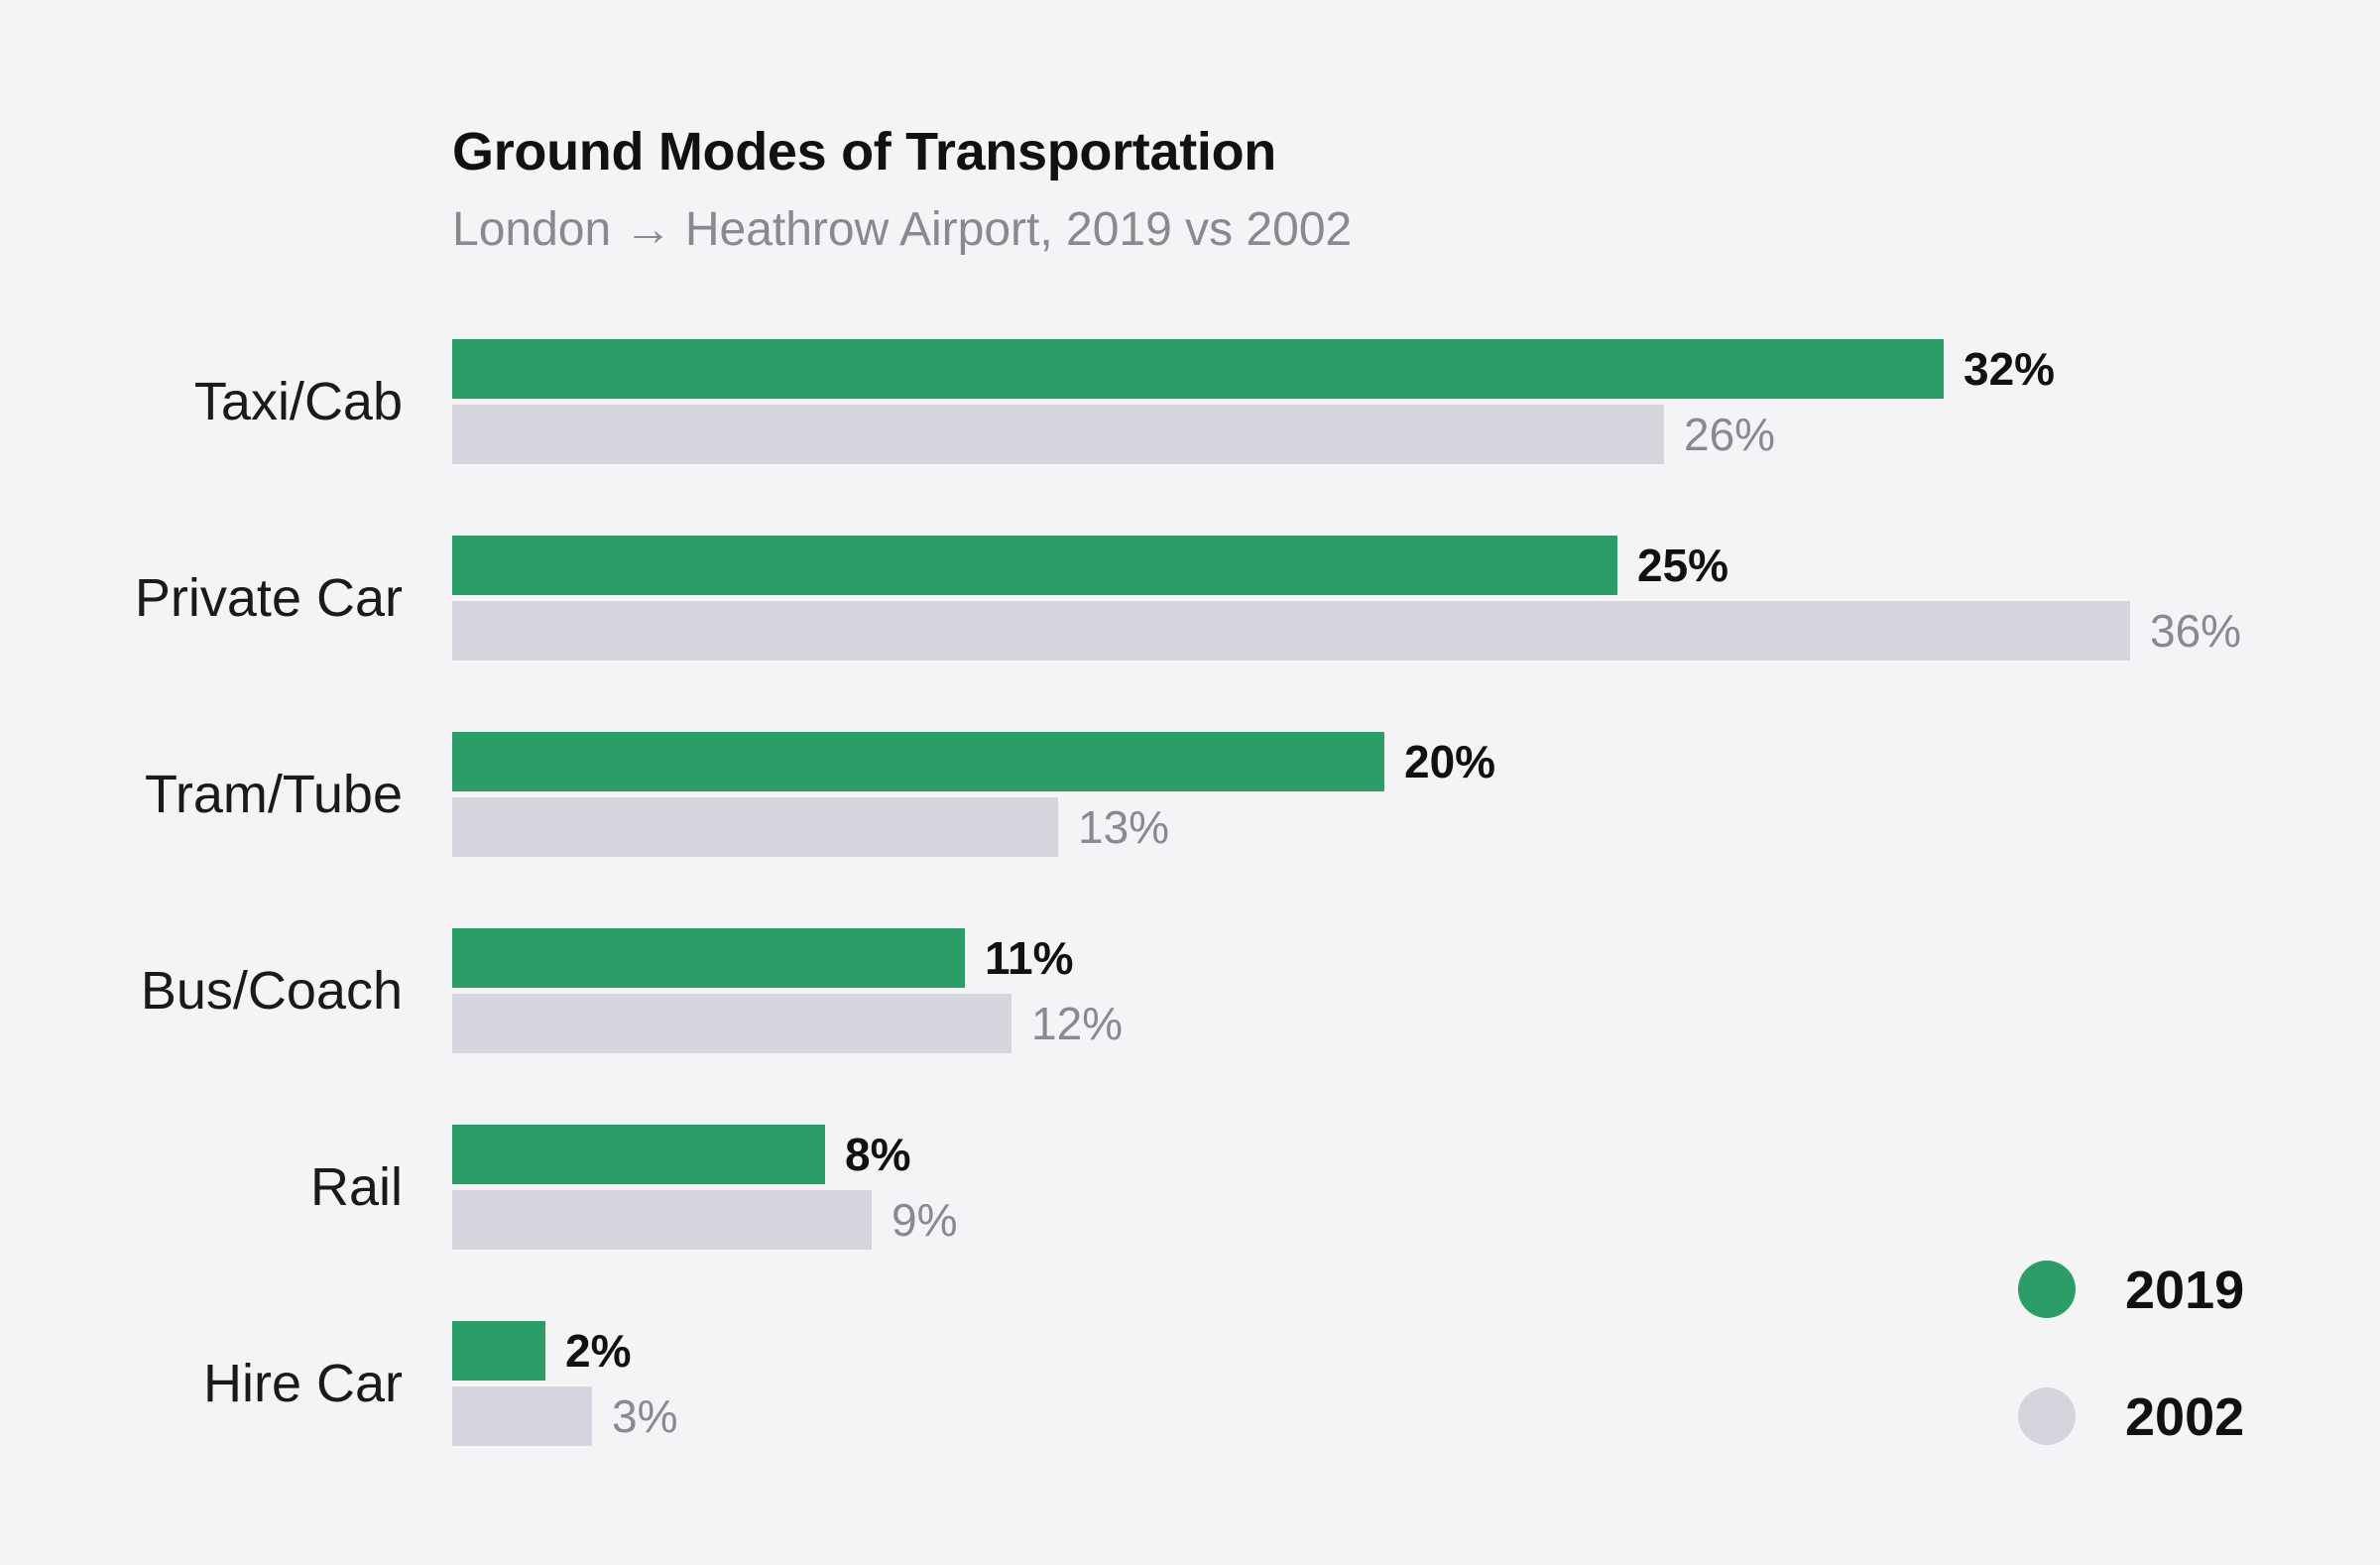 The width and height of the screenshot is (2380, 1565). What do you see at coordinates (1034, 565) in the screenshot?
I see `bar-2019-private-car` at bounding box center [1034, 565].